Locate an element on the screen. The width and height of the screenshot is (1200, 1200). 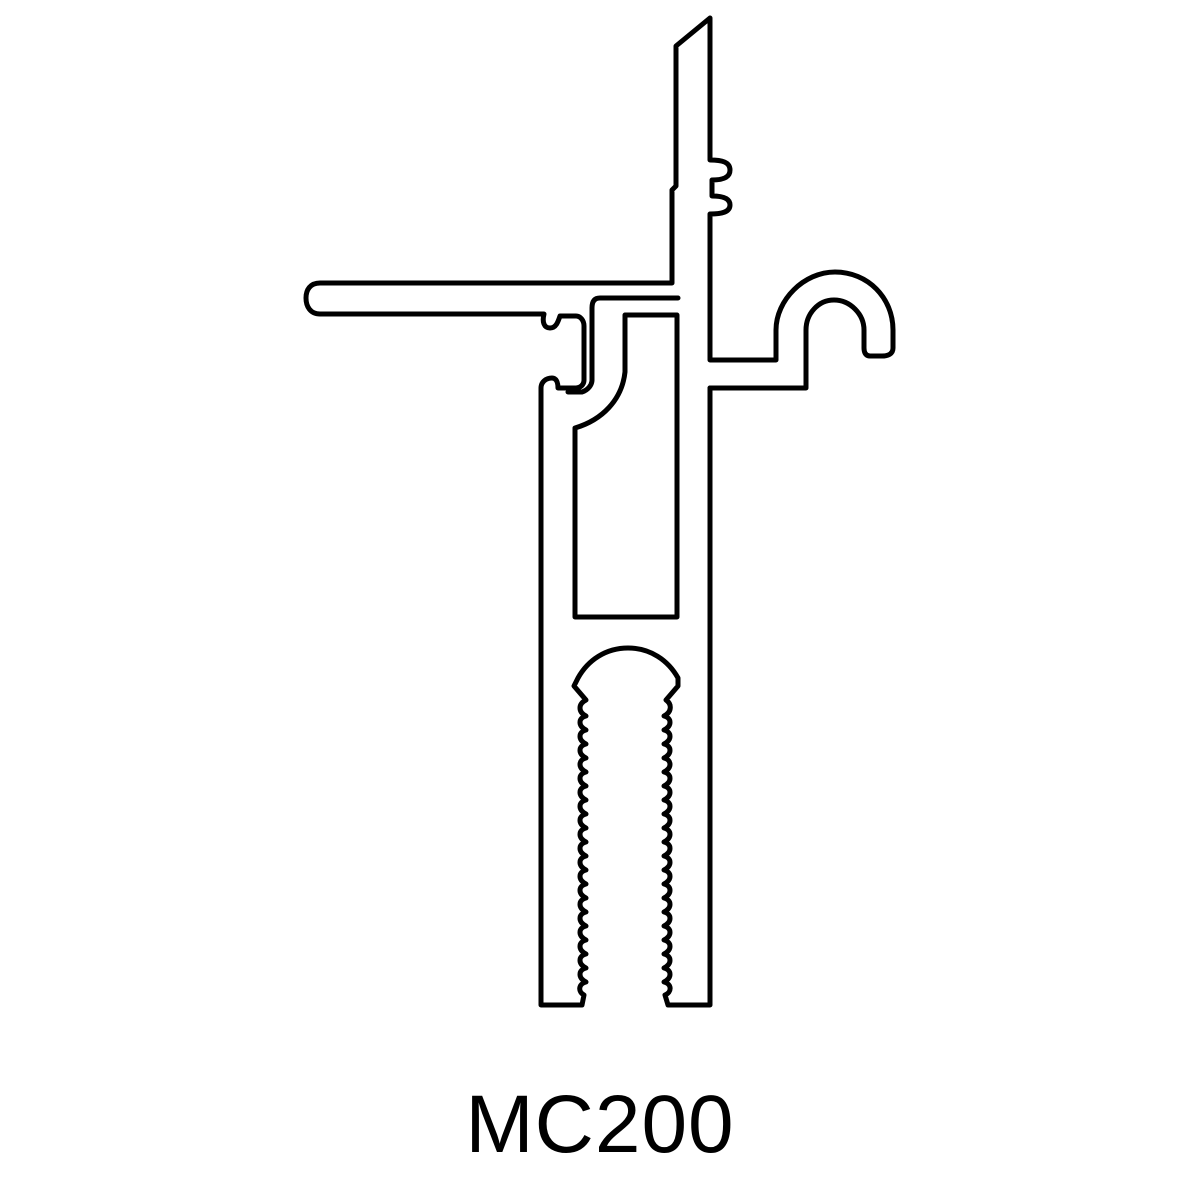
profile-model-label: MC200 is located at coordinates (600, 1124).